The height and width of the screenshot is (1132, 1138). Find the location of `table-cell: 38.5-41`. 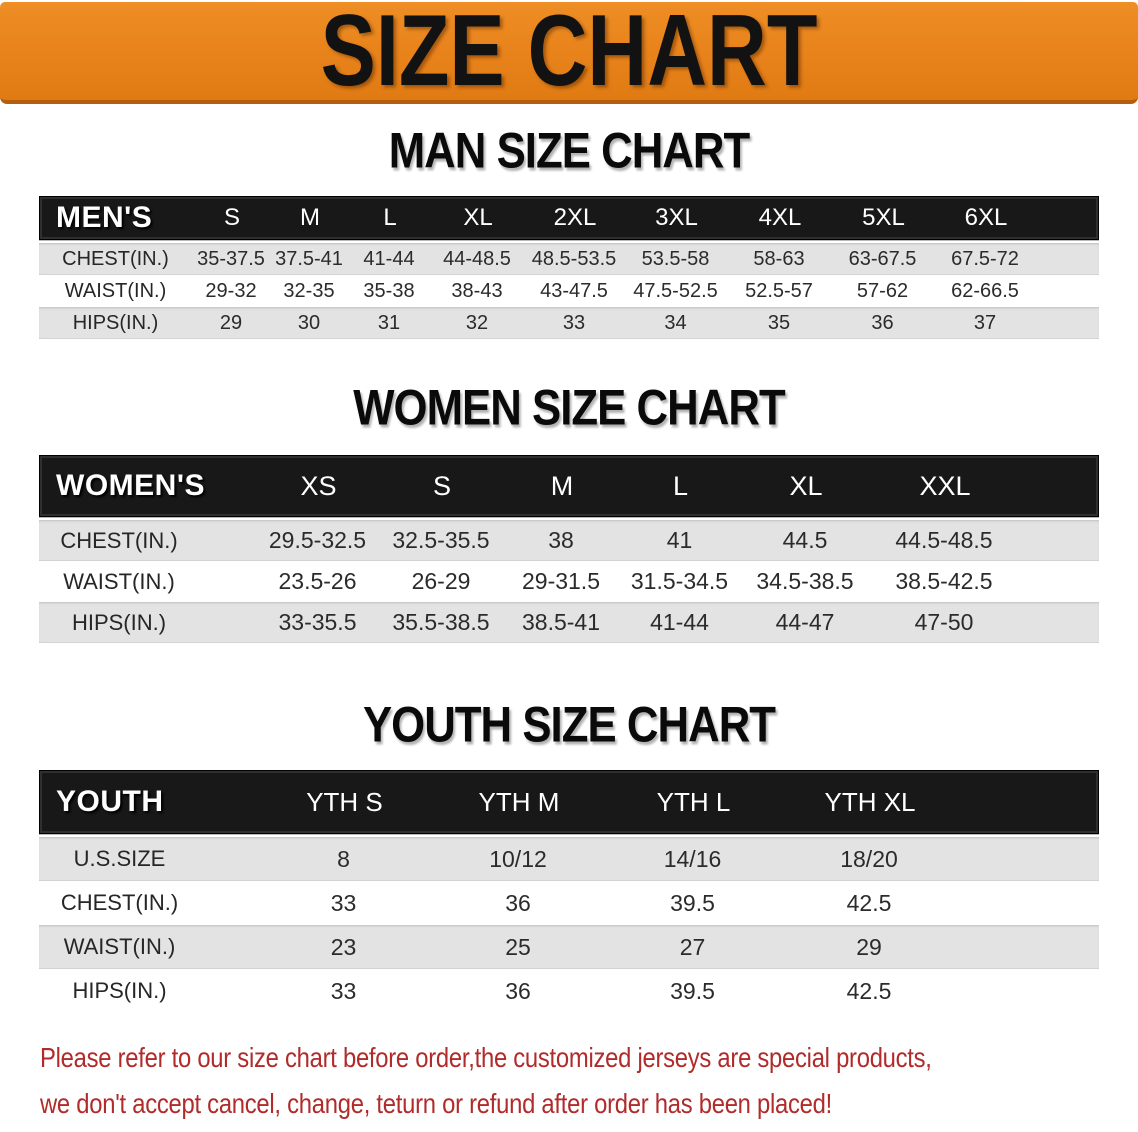

table-cell: 38.5-41 is located at coordinates (560, 622).